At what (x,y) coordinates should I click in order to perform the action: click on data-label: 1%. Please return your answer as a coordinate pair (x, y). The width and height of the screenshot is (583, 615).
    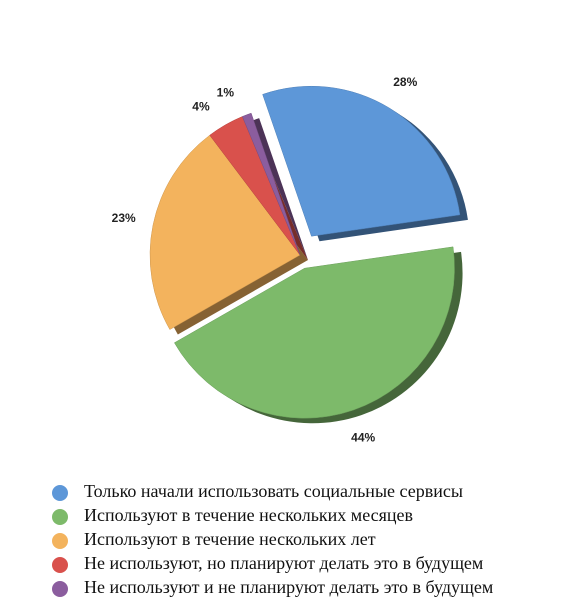
    Looking at the image, I should click on (226, 93).